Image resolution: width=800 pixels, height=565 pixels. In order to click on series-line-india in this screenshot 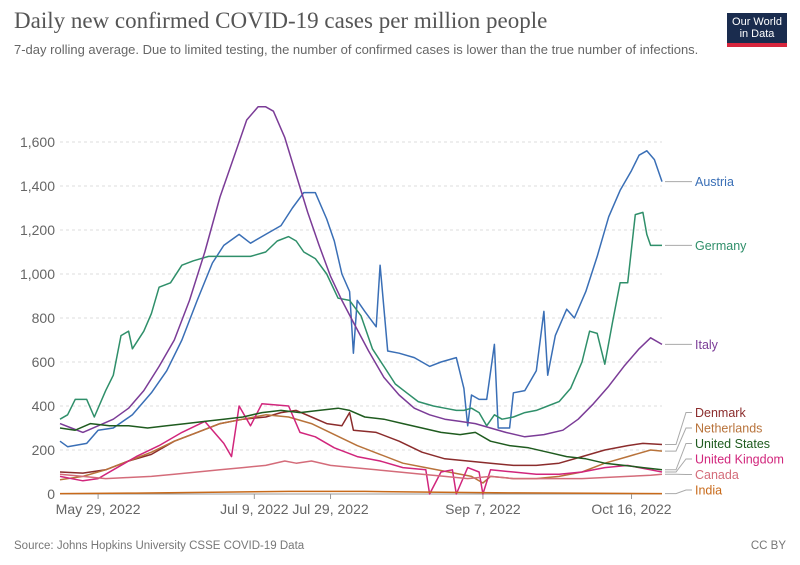, I will do `click(361, 492)`.